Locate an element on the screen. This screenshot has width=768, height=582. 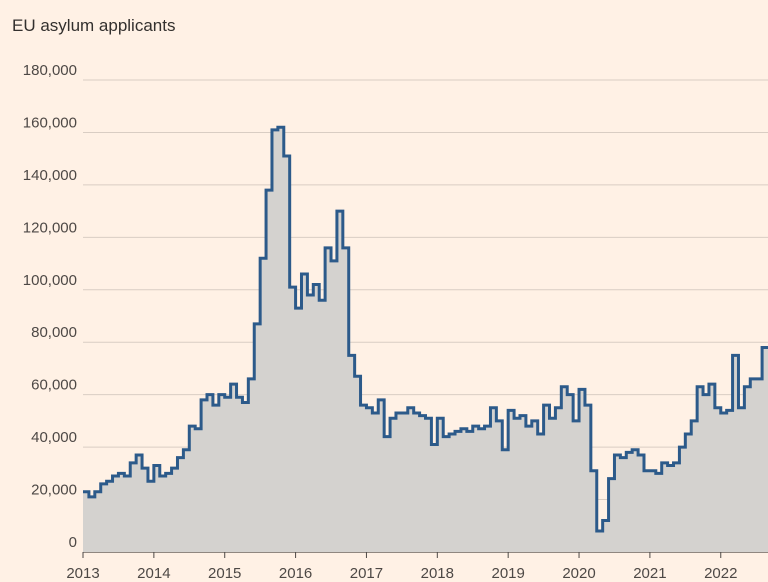
y-tick-label: 60,000 is located at coordinates (54, 385).